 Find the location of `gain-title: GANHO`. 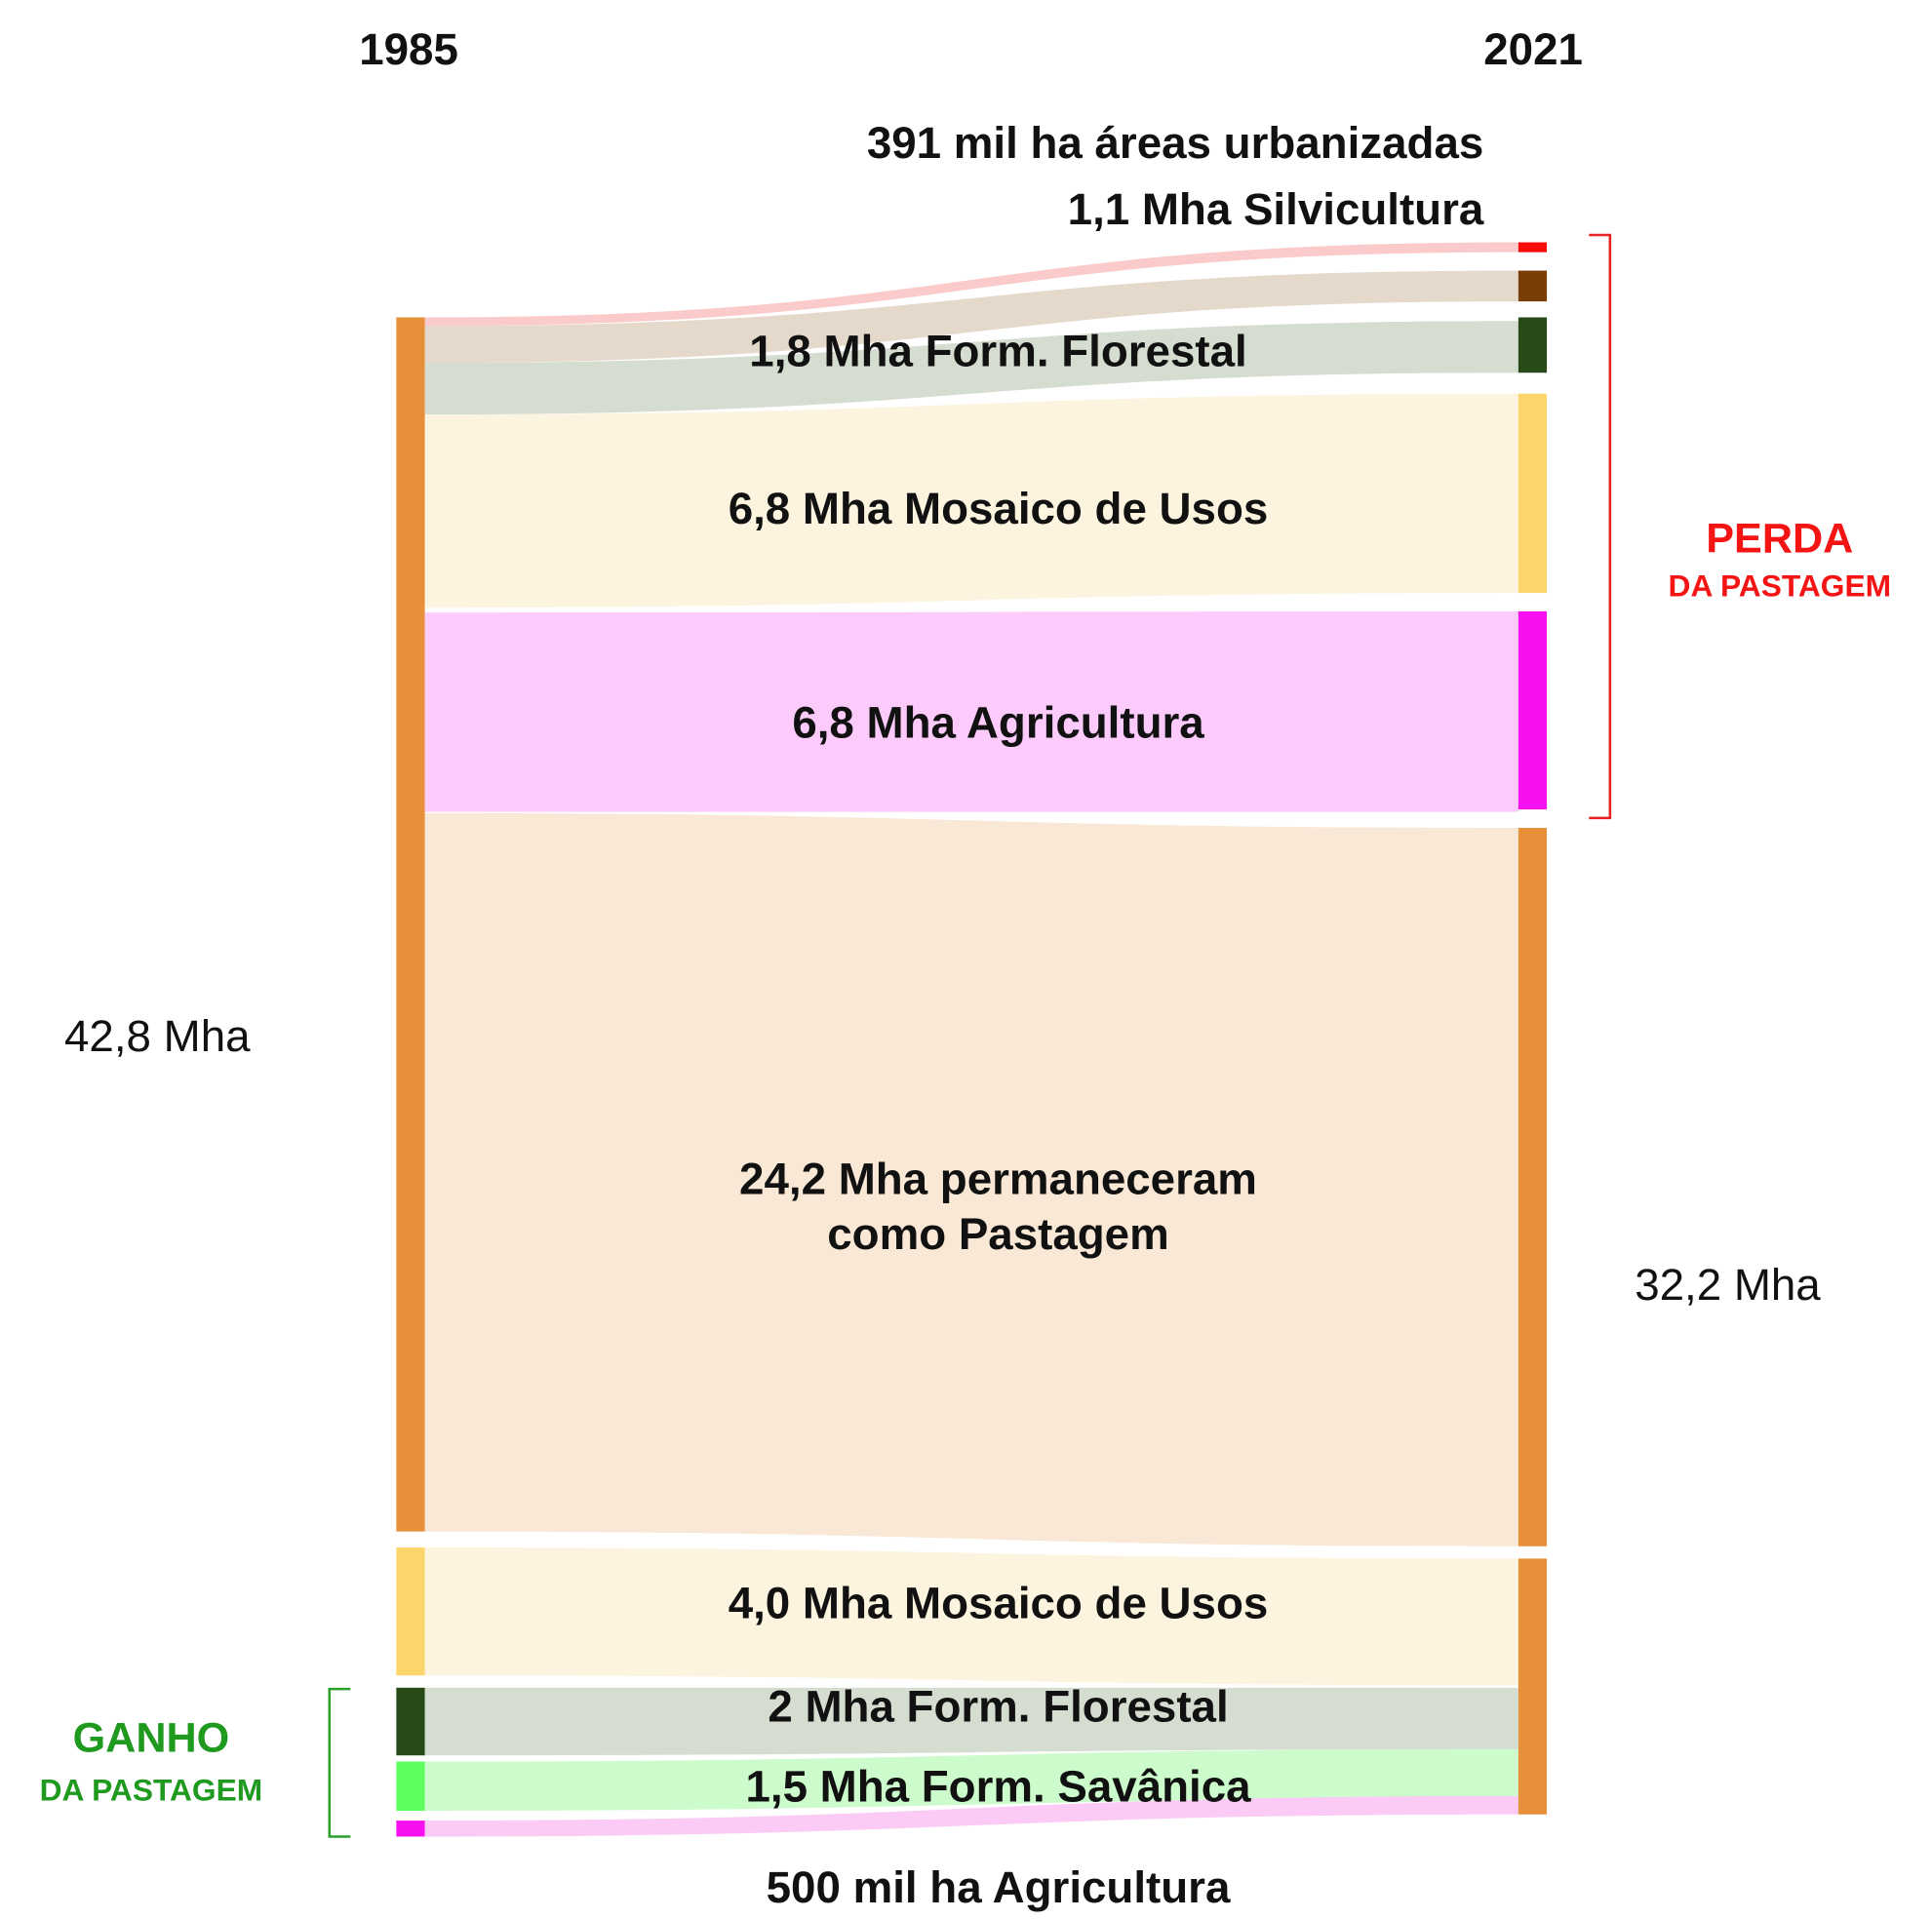

gain-title: GANHO is located at coordinates (151, 1738).